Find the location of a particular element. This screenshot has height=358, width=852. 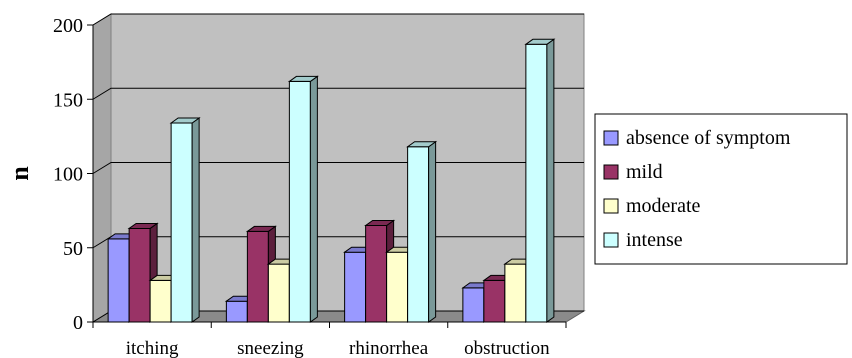

bar-itching-intense is located at coordinates (185, 220).